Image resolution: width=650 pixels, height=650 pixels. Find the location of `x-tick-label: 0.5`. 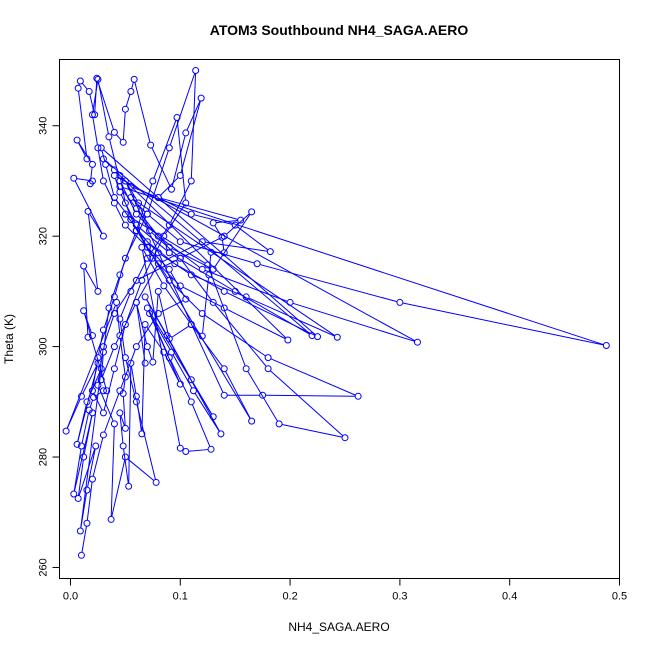

x-tick-label: 0.5 is located at coordinates (619, 597).